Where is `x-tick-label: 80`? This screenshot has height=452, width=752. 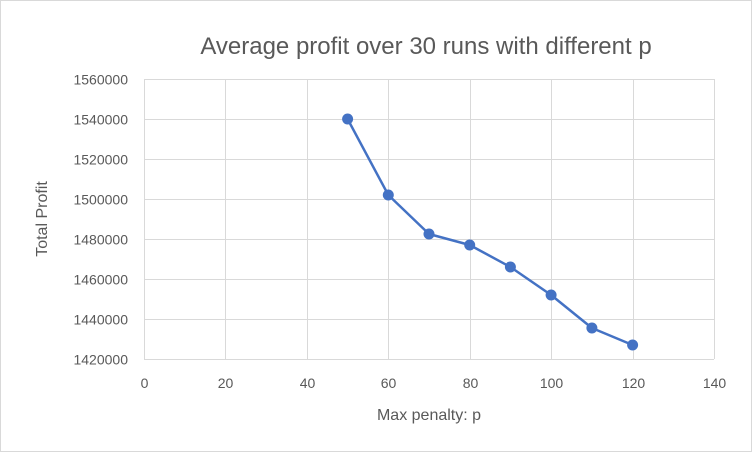 x-tick-label: 80 is located at coordinates (471, 383).